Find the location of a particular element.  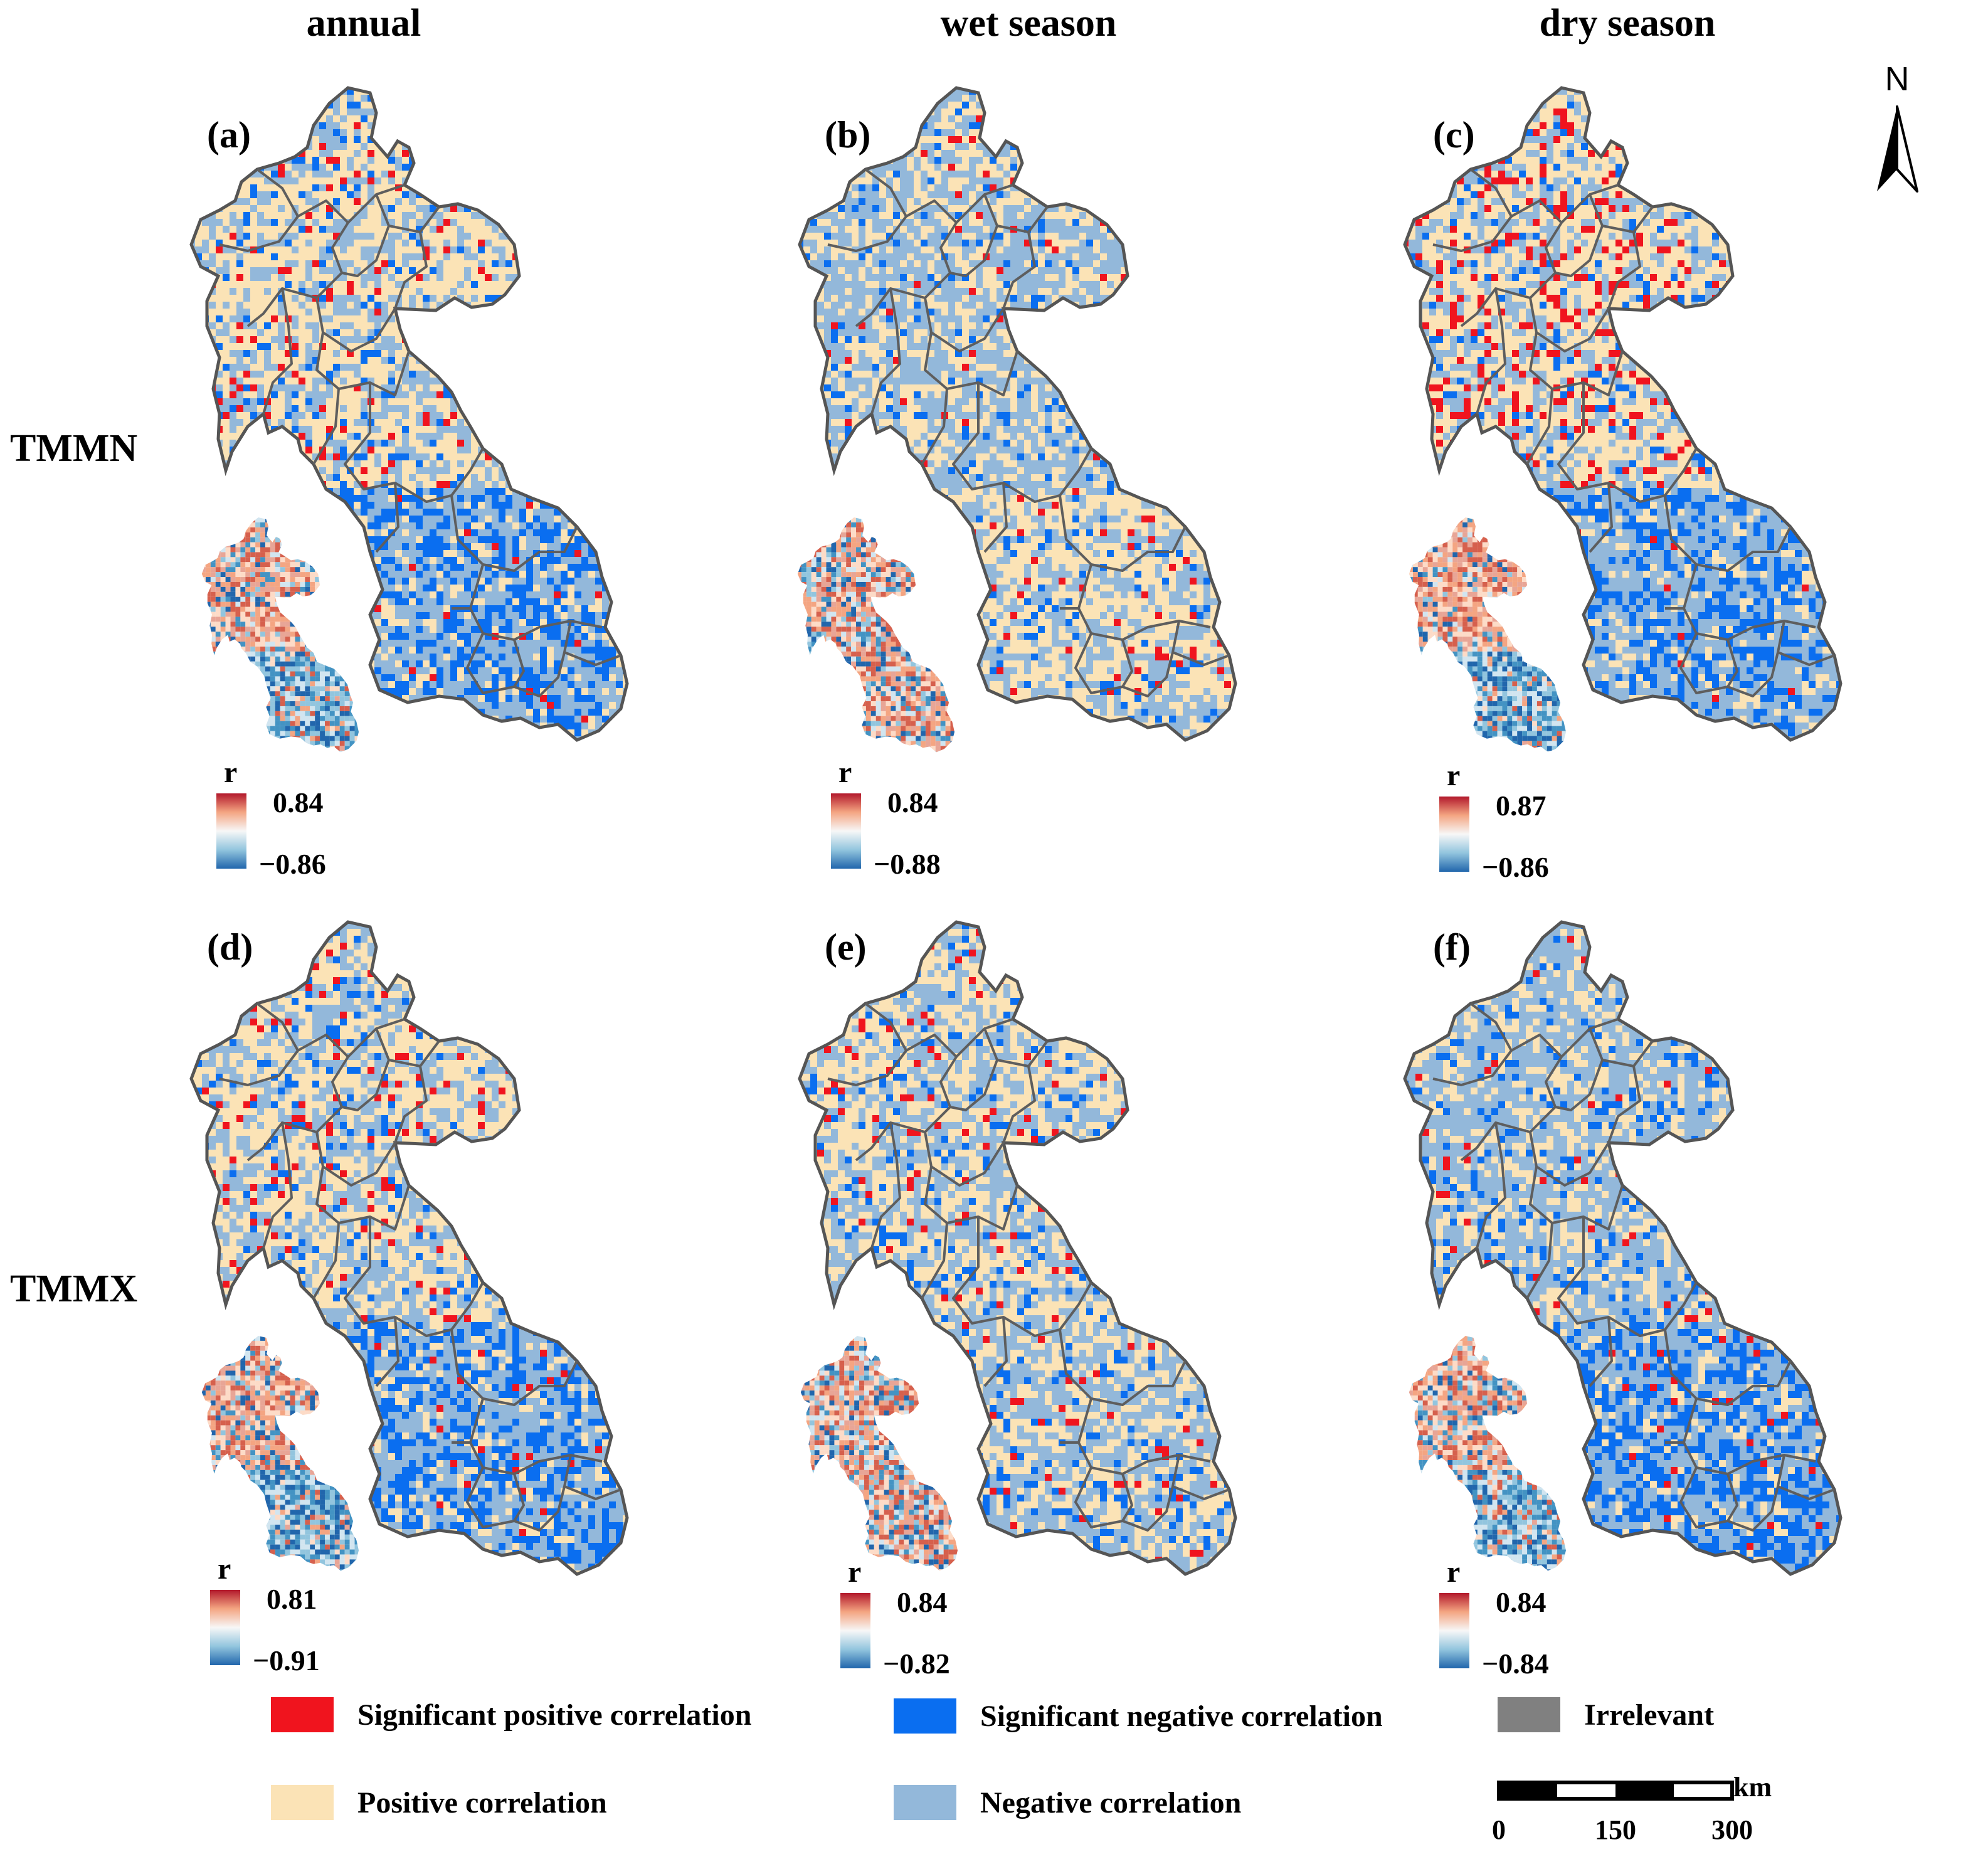

legend-label-significant-negative: Significant negative correlation is located at coordinates (1182, 1716).